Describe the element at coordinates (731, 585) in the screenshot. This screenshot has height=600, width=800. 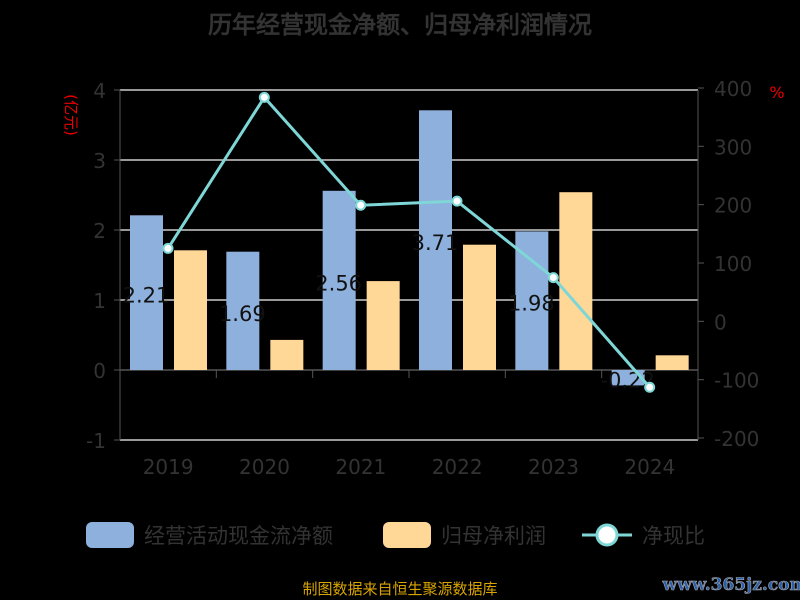
I see `watermark: www.365jz.com` at that location.